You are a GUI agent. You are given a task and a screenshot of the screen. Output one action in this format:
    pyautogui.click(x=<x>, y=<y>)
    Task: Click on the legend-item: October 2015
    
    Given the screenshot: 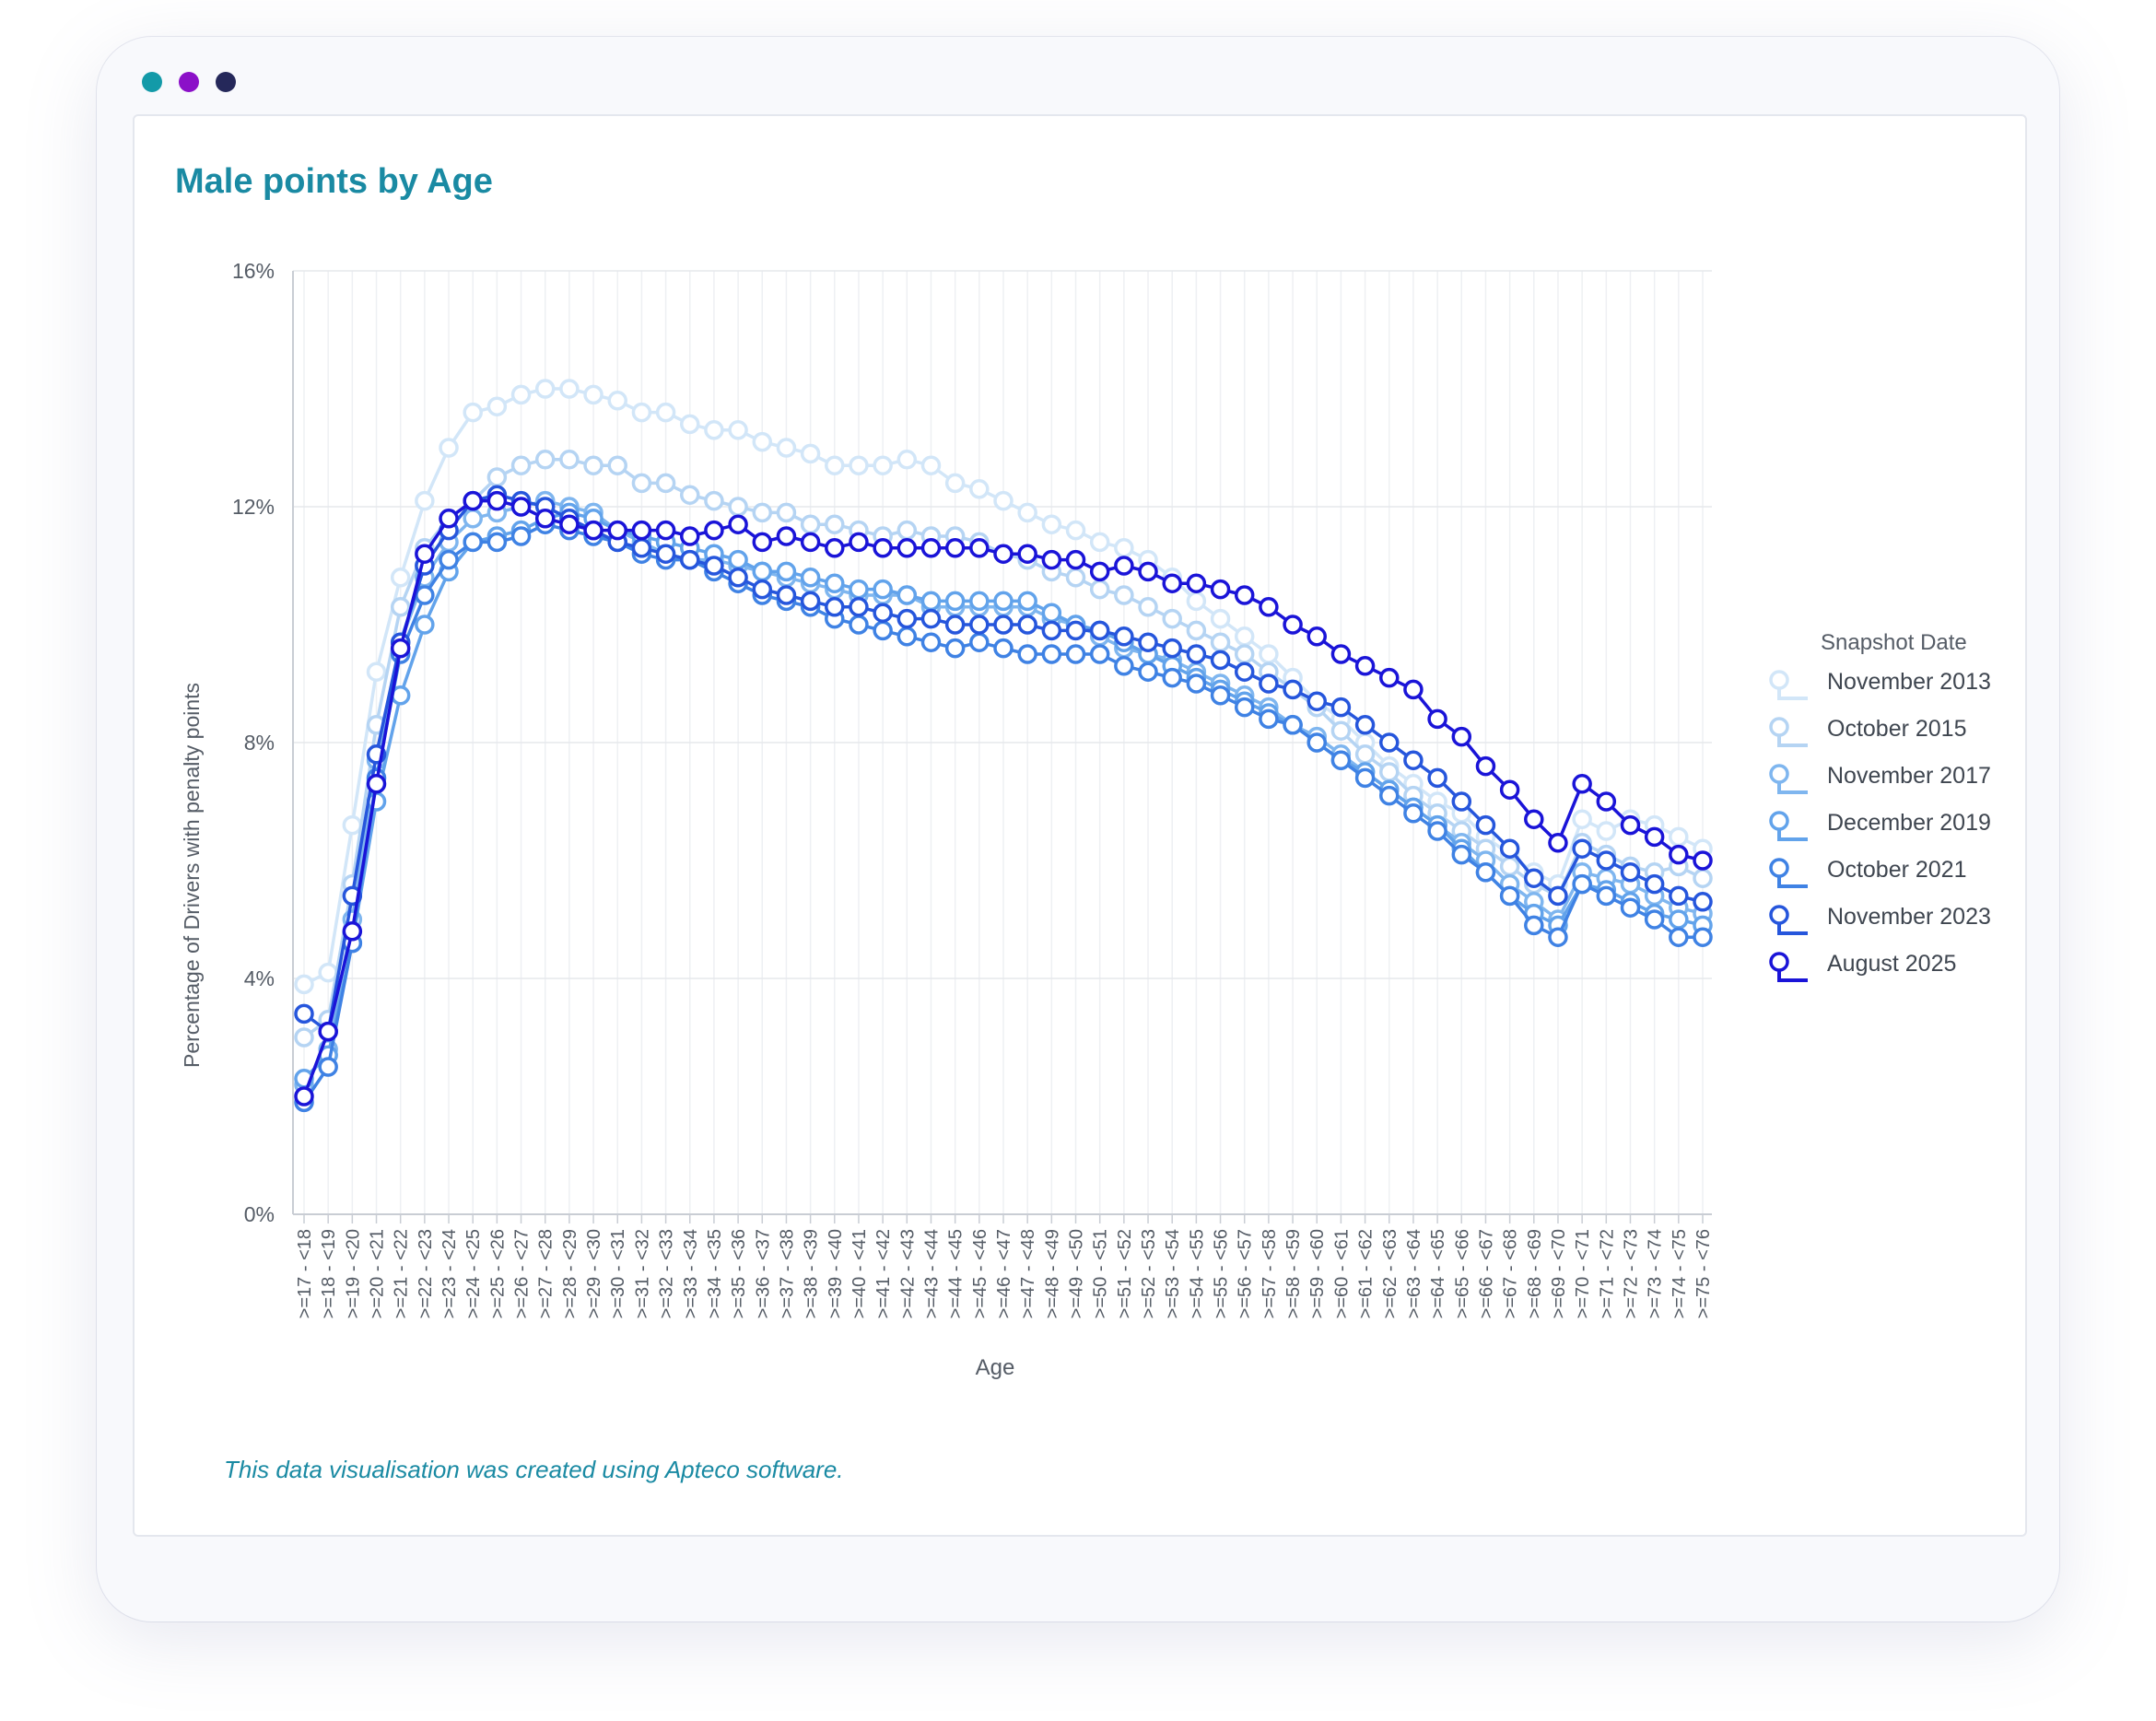 What is the action you would take?
    pyautogui.click(x=1868, y=731)
    